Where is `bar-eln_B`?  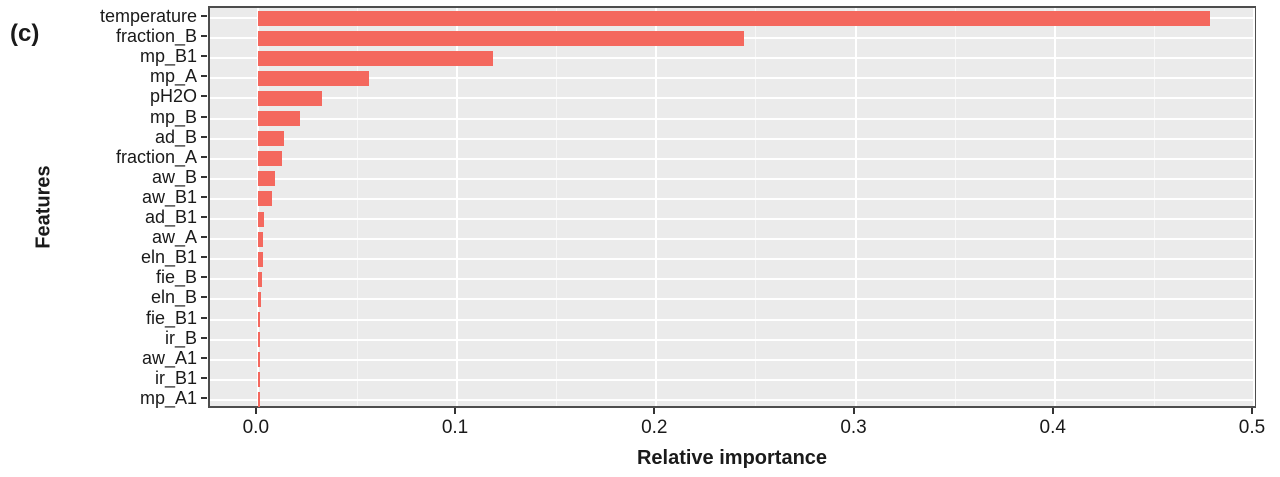
bar-eln_B is located at coordinates (259, 299).